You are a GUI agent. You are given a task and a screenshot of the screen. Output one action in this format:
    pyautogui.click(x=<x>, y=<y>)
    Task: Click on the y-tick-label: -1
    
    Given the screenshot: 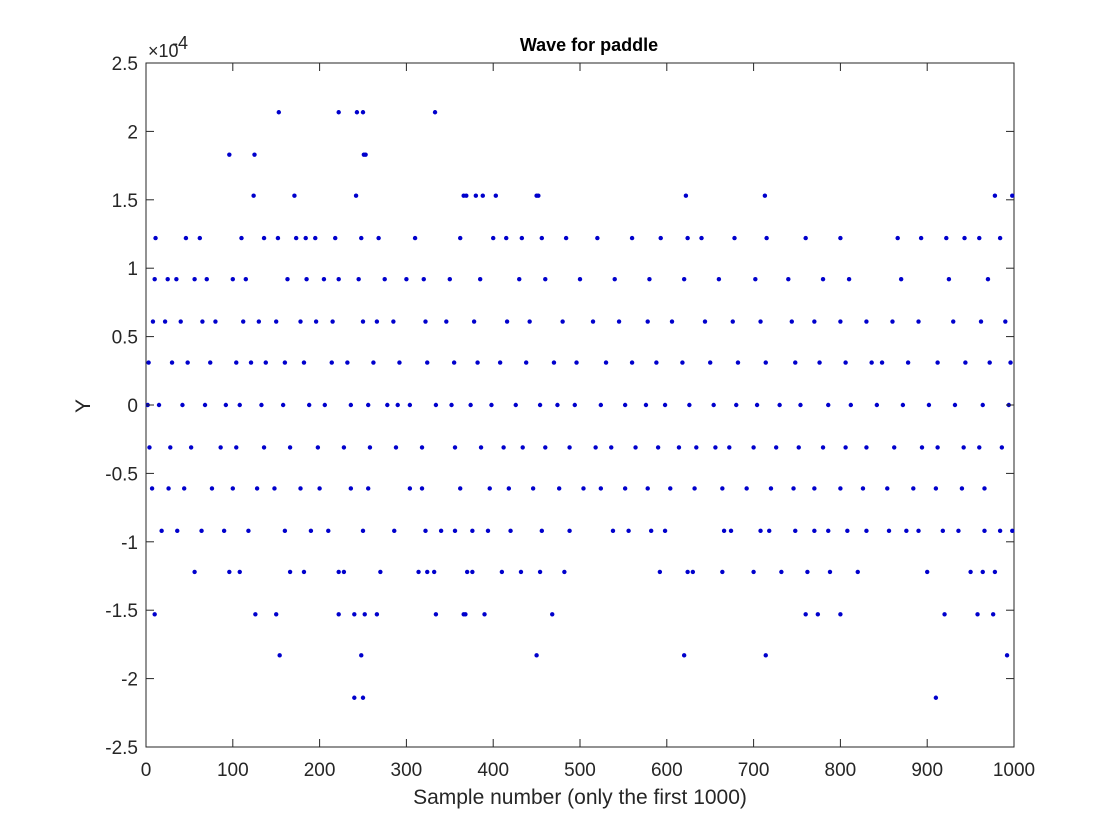 What is the action you would take?
    pyautogui.click(x=129, y=543)
    